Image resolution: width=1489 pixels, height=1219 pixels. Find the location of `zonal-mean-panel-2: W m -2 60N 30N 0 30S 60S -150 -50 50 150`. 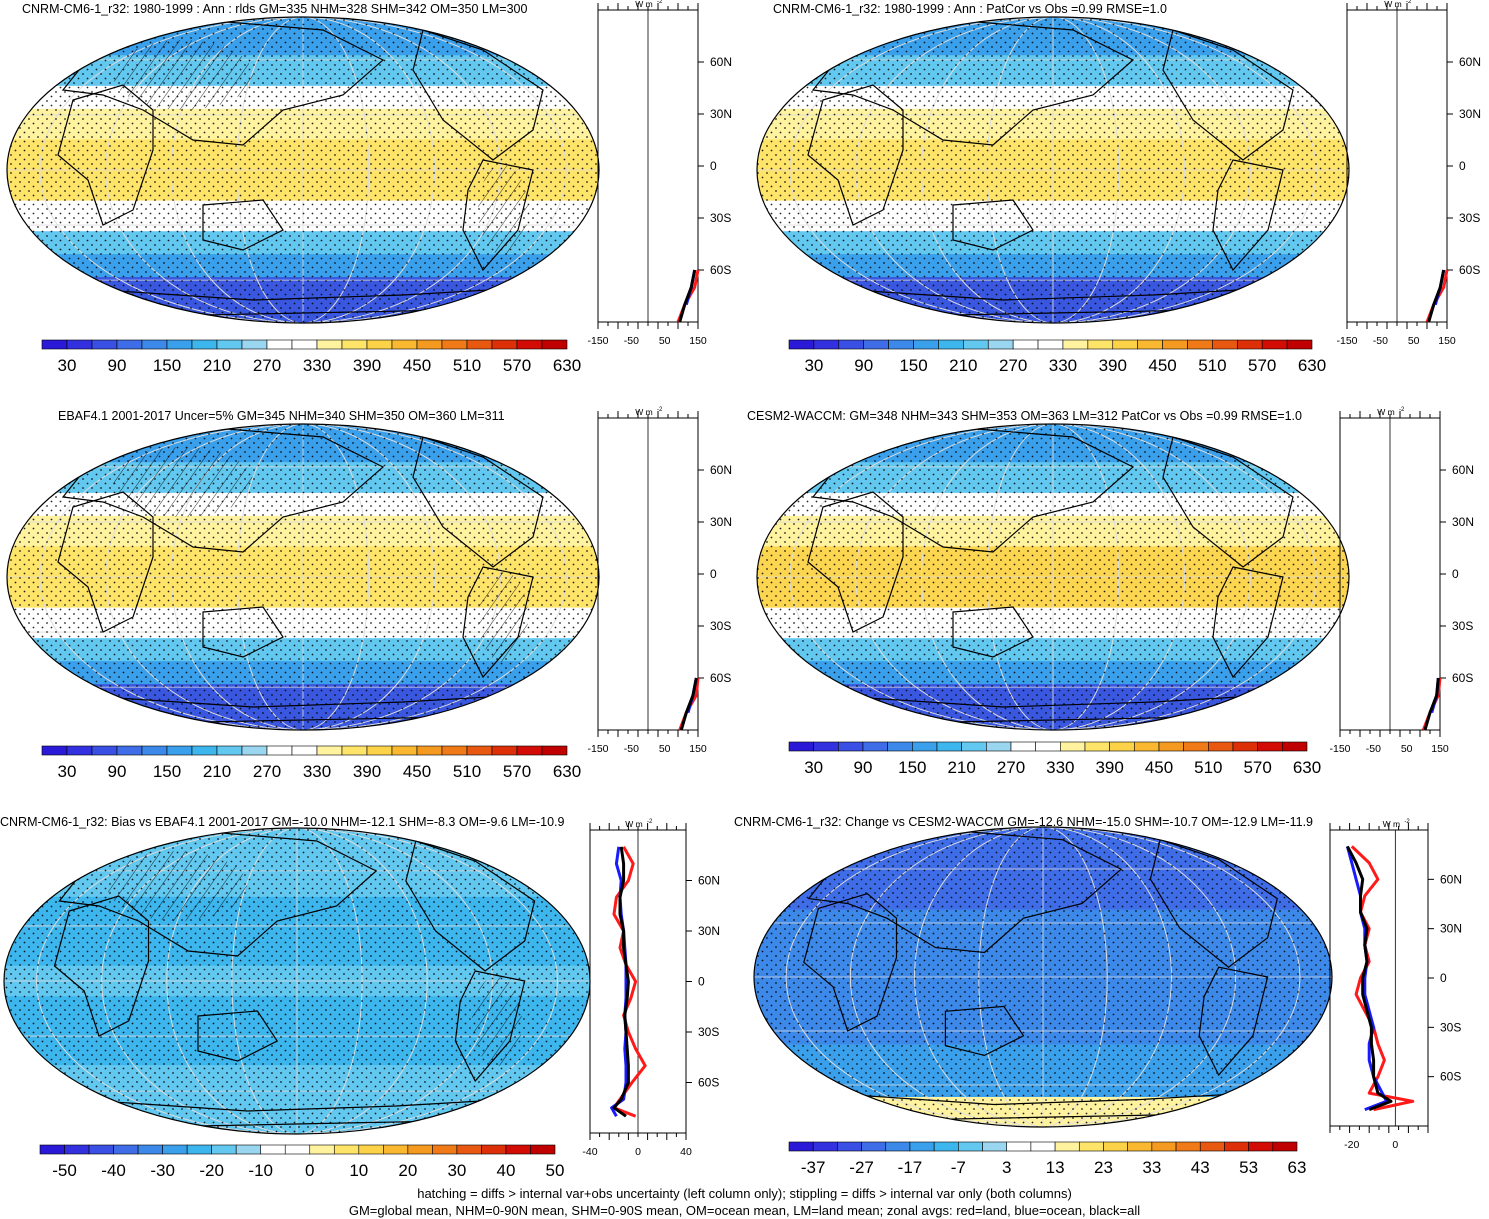

zonal-mean-panel-2: W m -2 60N 30N 0 30S 60S -150 -50 50 150 is located at coordinates (659, 581).